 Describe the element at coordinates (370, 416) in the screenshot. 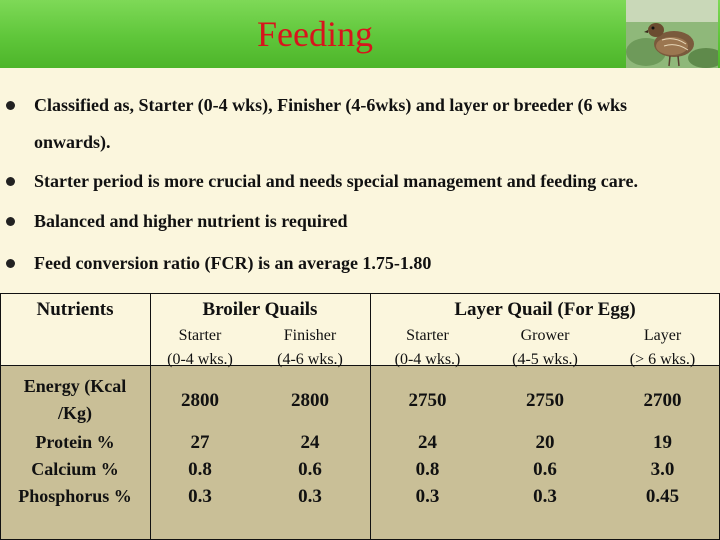

I see `table-group-divider` at that location.